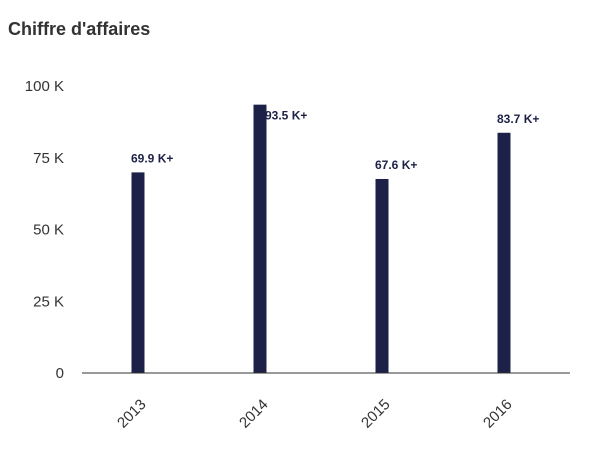 Image resolution: width=592 pixels, height=451 pixels. I want to click on bar-2014, so click(260, 238).